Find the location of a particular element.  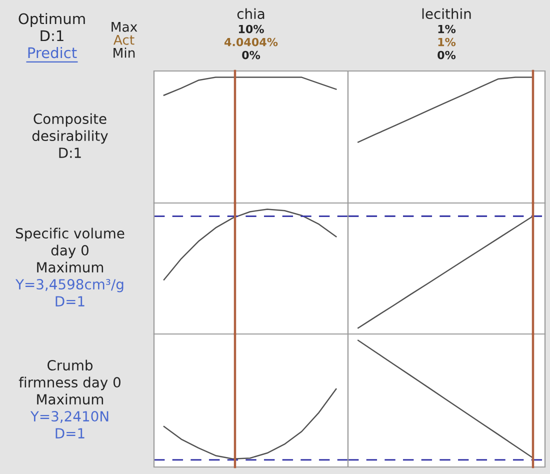

text: 4.0404% is located at coordinates (251, 42).